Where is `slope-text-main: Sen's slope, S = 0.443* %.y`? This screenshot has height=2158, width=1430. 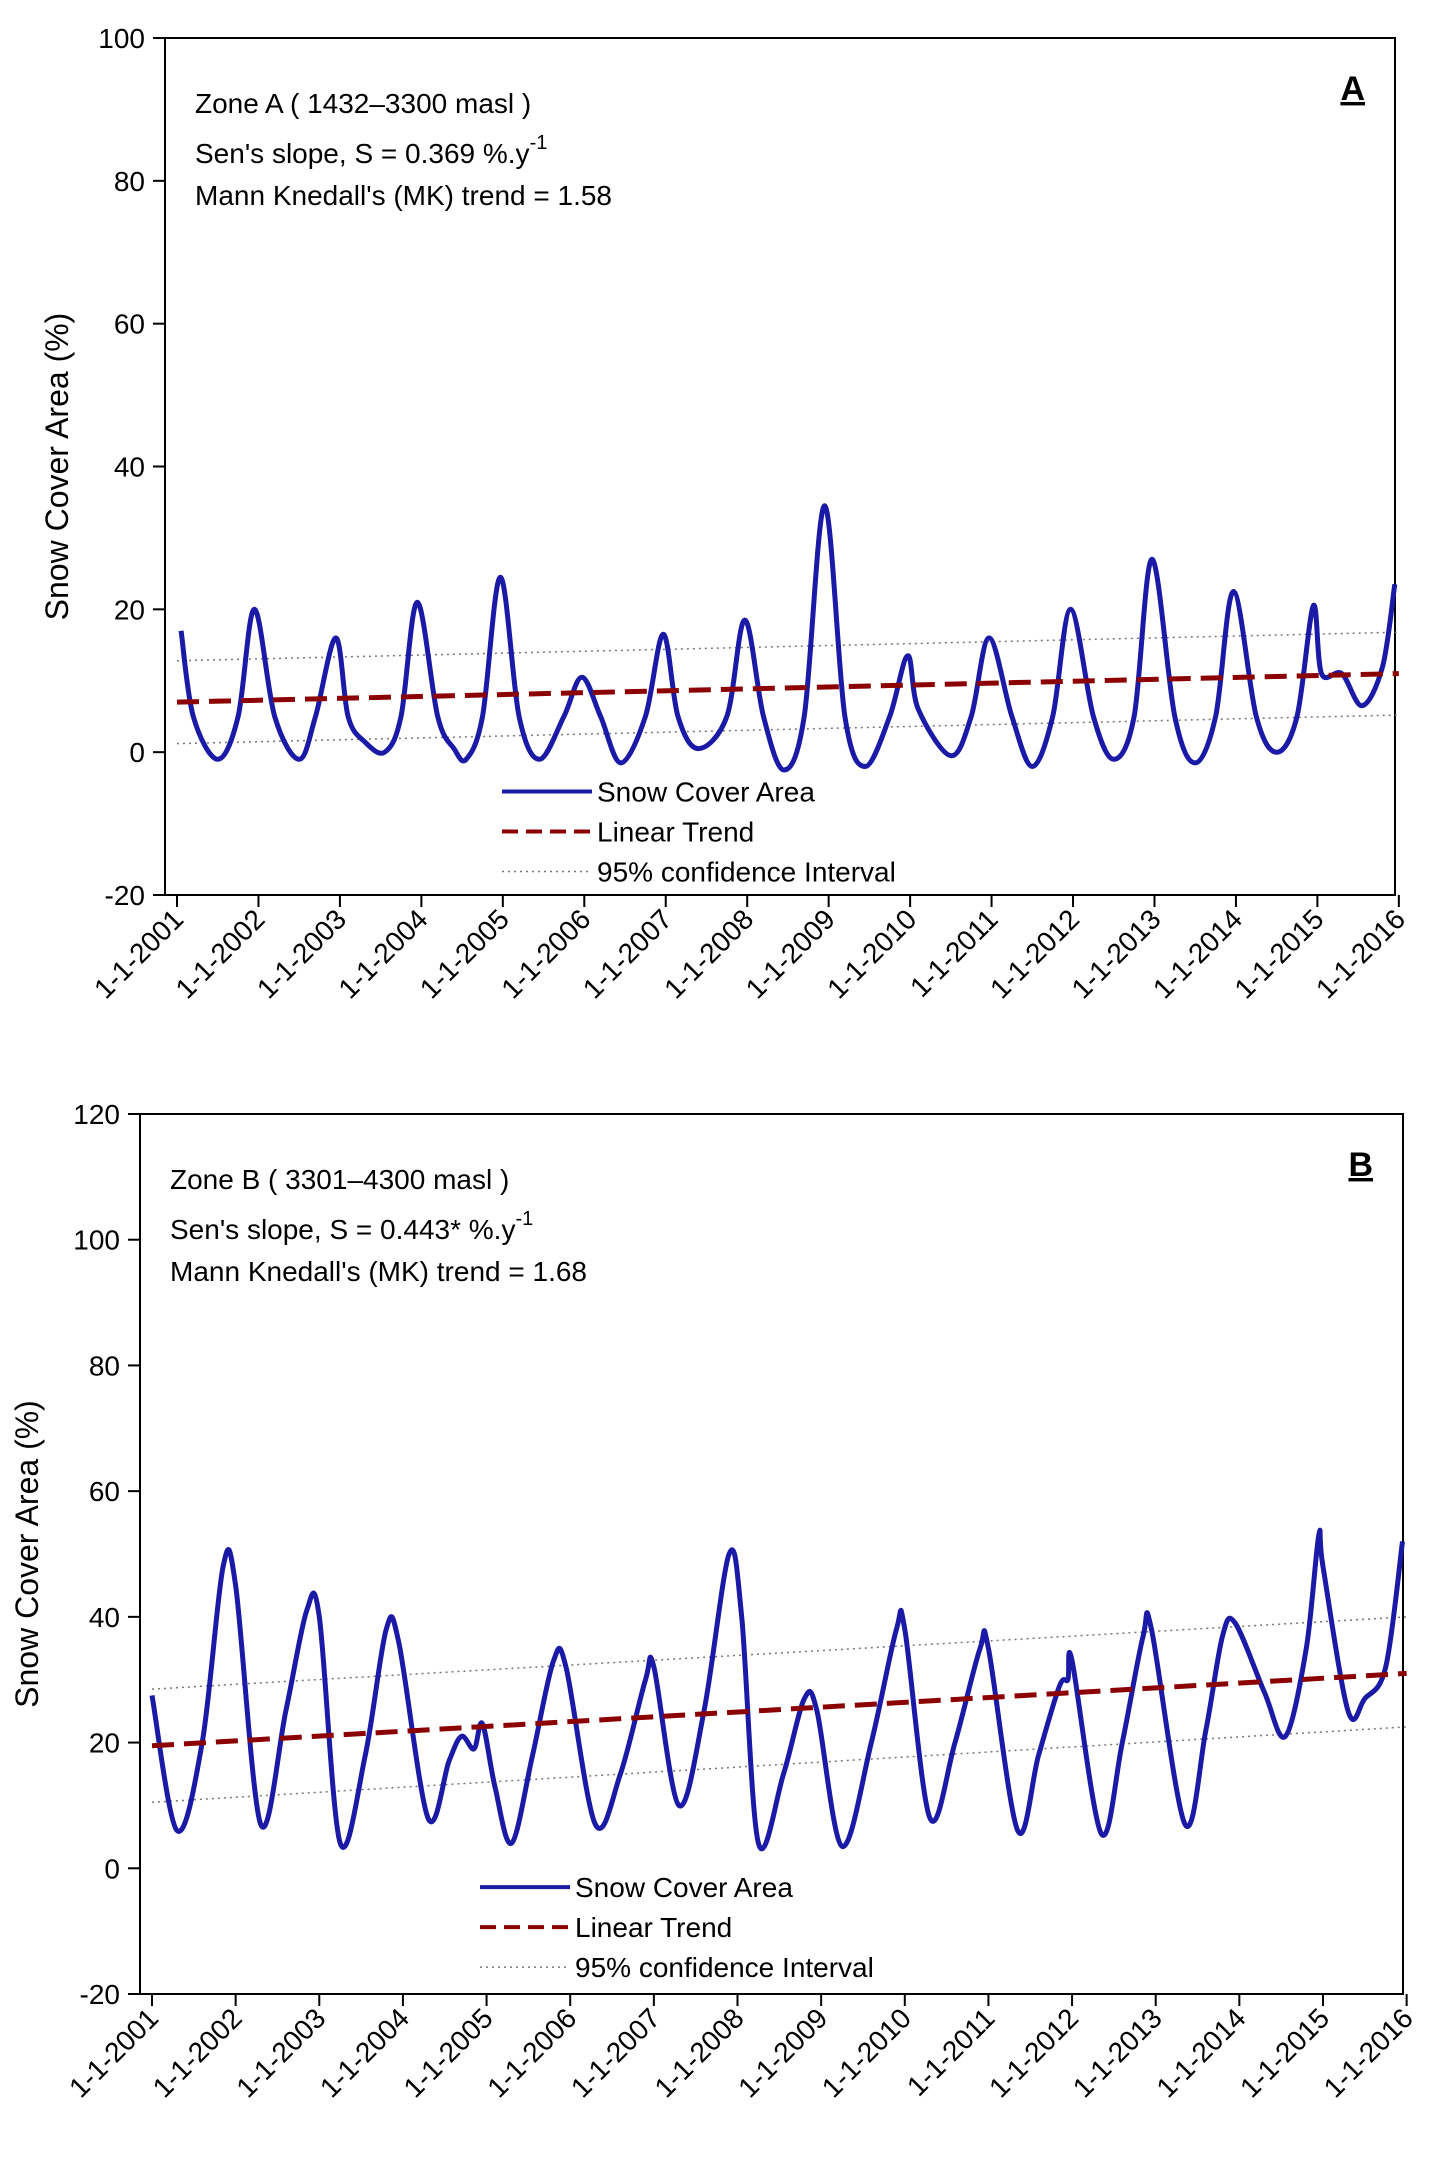 slope-text-main: Sen's slope, S = 0.443* %.y is located at coordinates (342, 1229).